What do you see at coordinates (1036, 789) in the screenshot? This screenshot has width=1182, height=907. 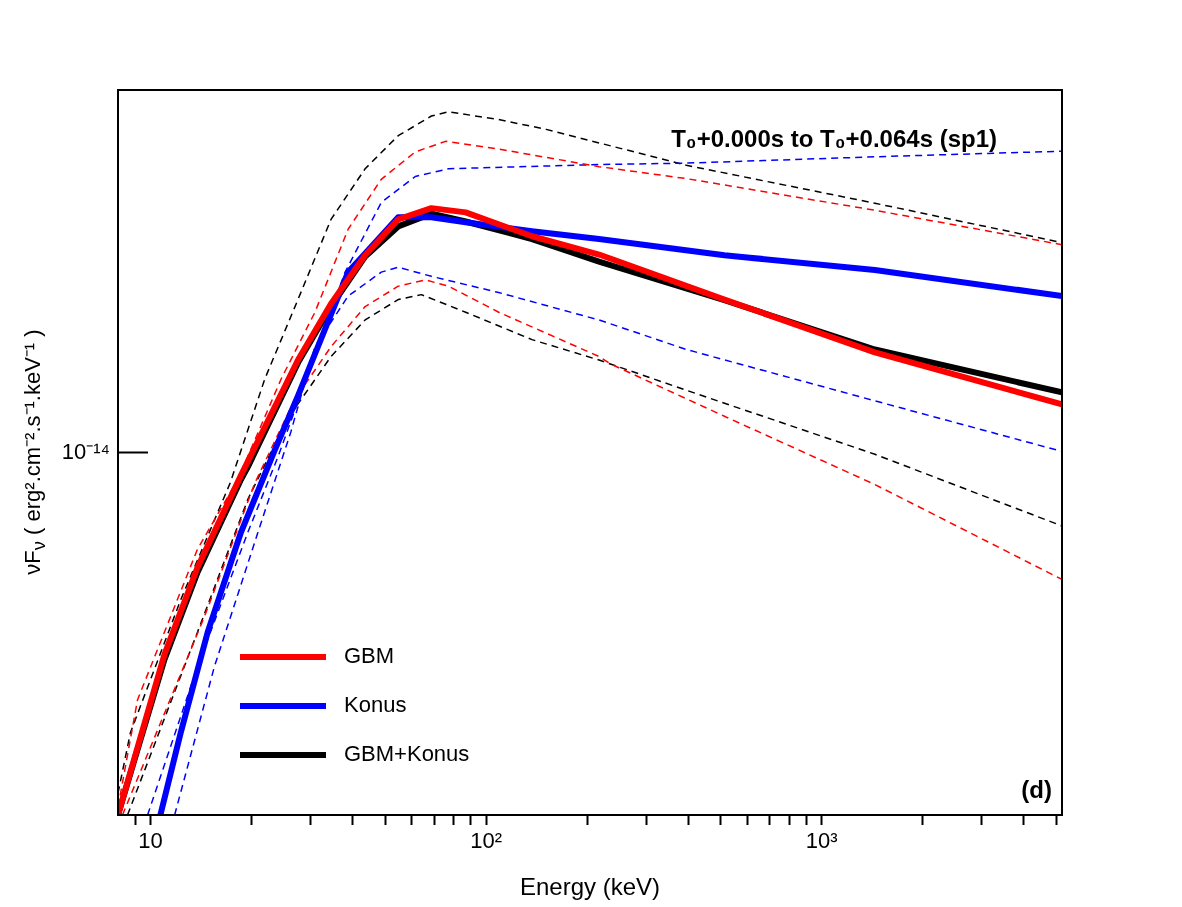 I see `annotation: (d)` at bounding box center [1036, 789].